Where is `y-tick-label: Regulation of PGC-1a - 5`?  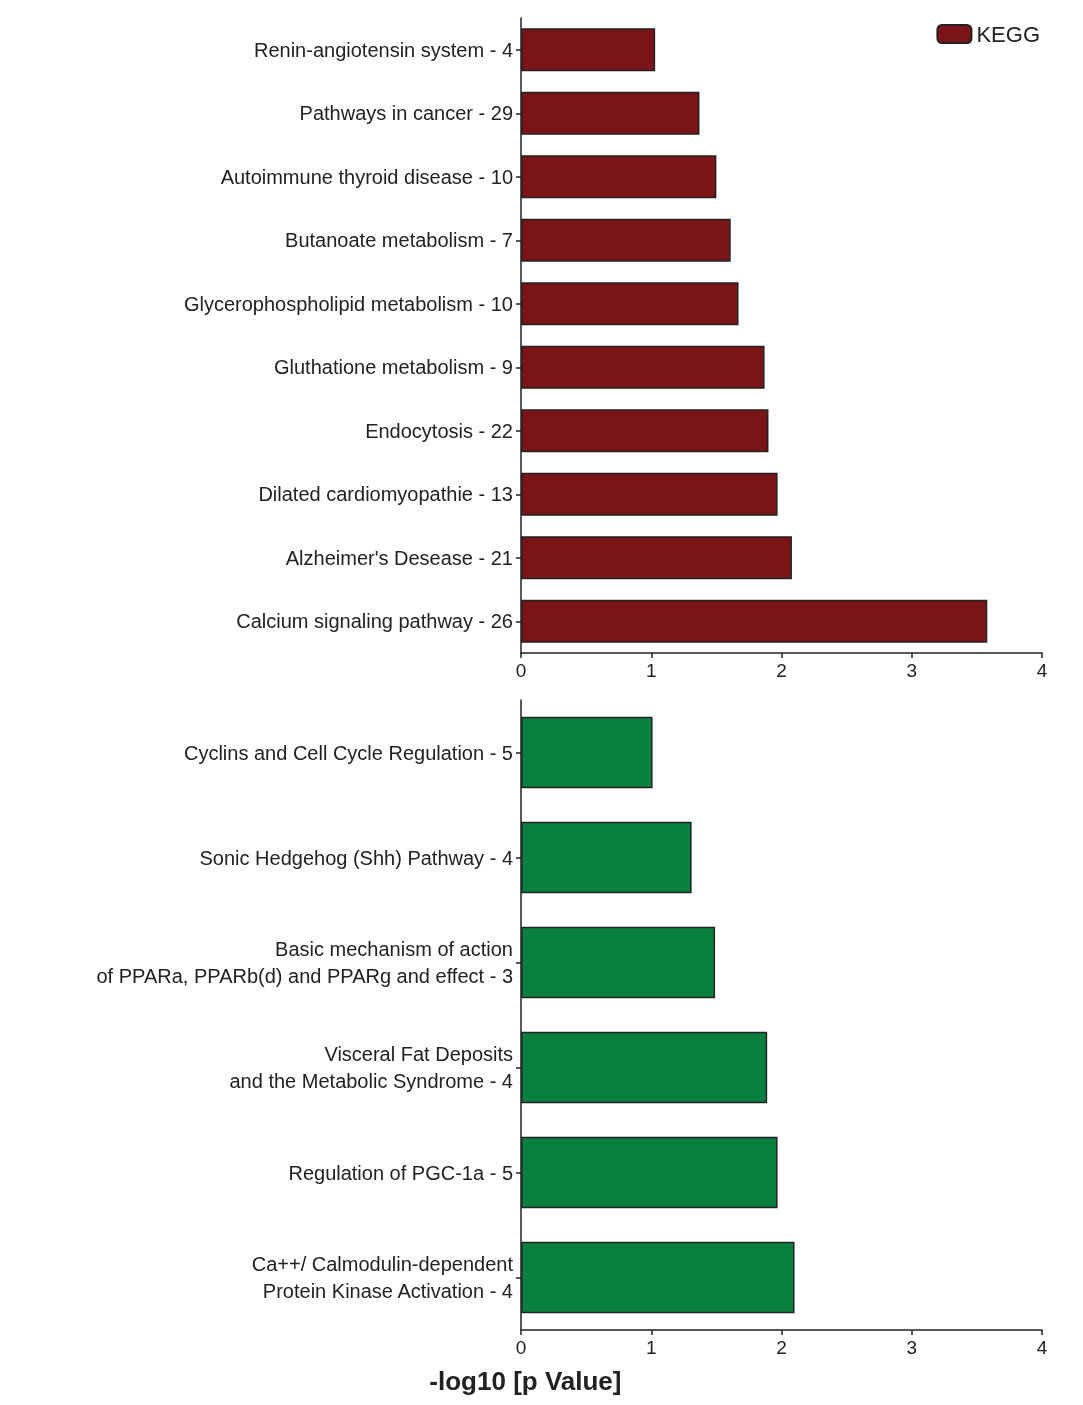
y-tick-label: Regulation of PGC-1a - 5 is located at coordinates (400, 1172).